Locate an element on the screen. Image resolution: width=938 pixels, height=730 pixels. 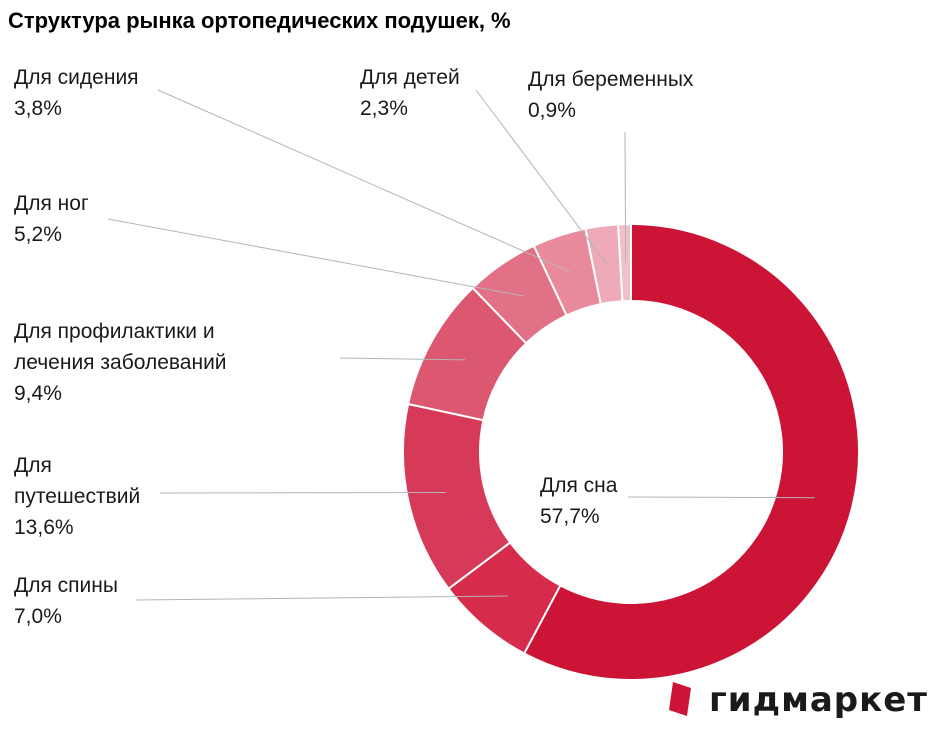
slice-name: лечения заболеваний is located at coordinates (120, 362).